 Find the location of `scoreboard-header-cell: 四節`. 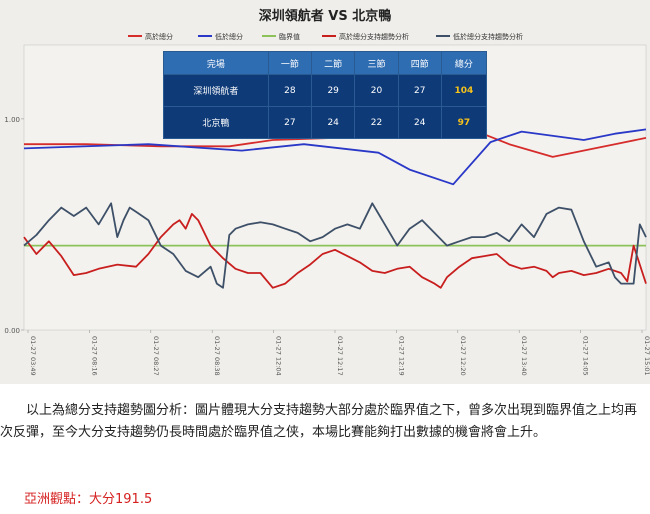

scoreboard-header-cell: 四節 is located at coordinates (419, 63).